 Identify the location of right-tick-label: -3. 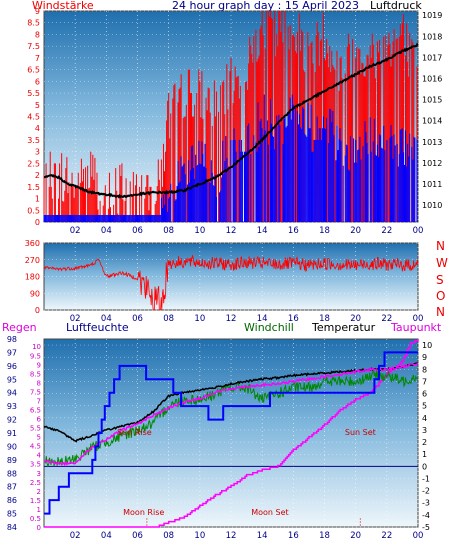
(426, 503).